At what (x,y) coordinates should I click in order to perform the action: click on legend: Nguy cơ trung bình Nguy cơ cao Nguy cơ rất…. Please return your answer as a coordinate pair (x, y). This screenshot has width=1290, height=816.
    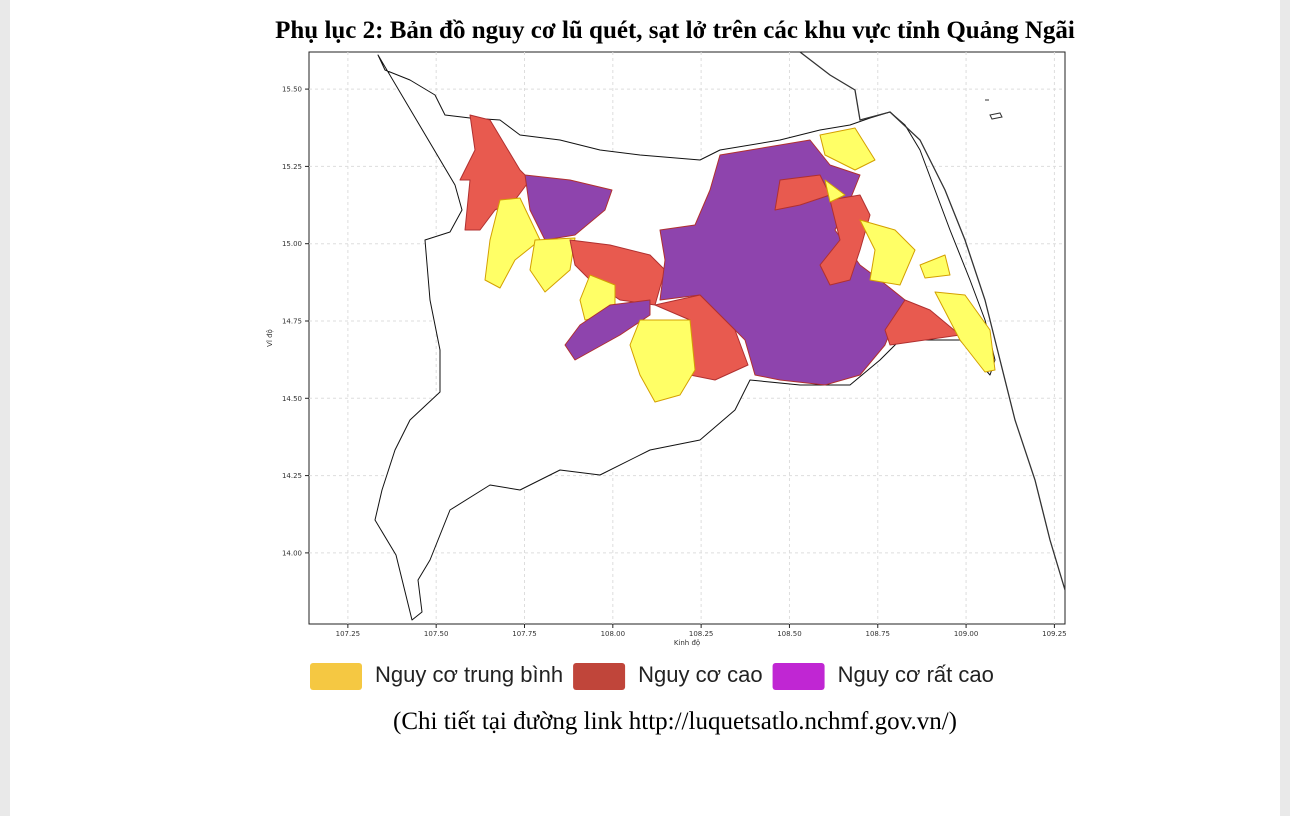
    Looking at the image, I should click on (652, 676).